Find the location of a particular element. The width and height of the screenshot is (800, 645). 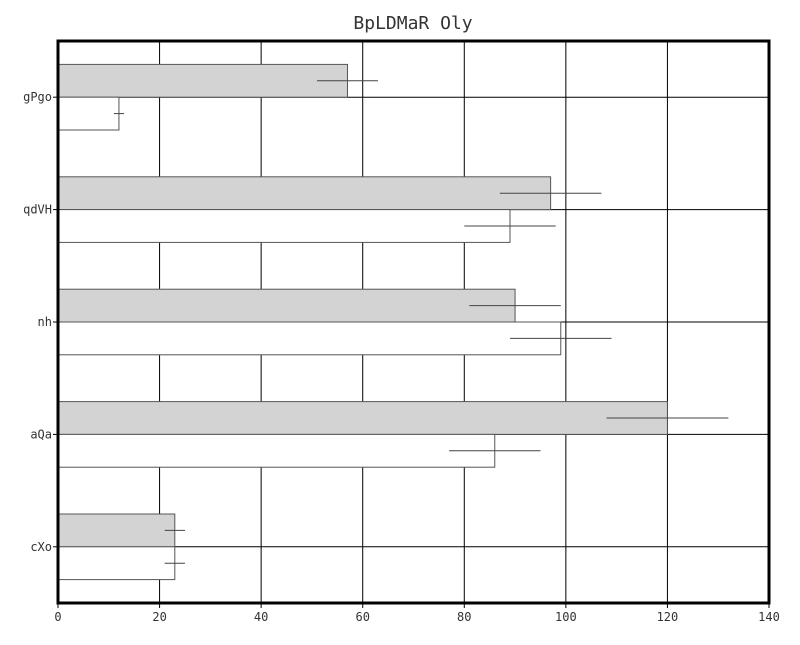

x-tick-label: 80 is located at coordinates (464, 617).